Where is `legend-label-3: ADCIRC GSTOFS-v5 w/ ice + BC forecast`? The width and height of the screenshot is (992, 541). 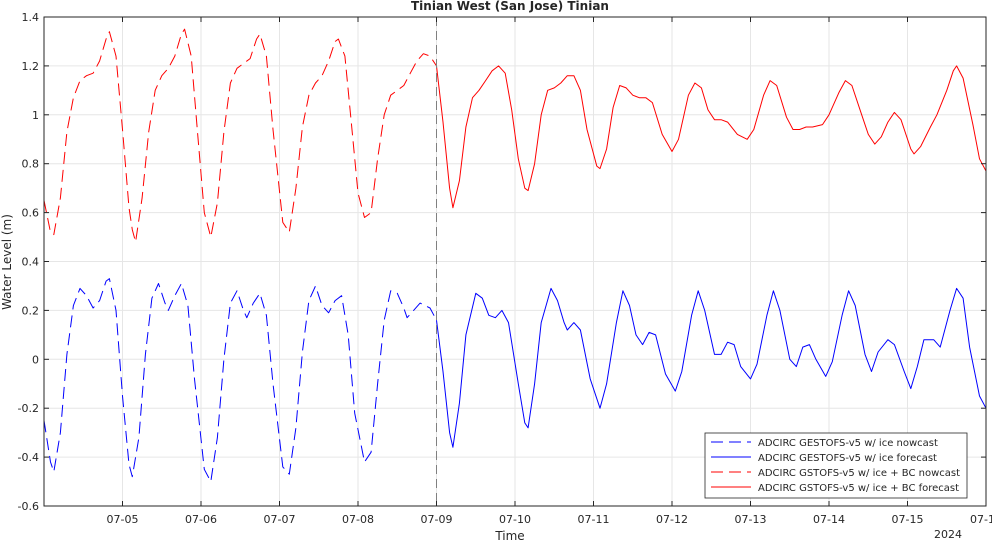
legend-label-3: ADCIRC GSTOFS-v5 w/ ice + BC forecast is located at coordinates (858, 488).